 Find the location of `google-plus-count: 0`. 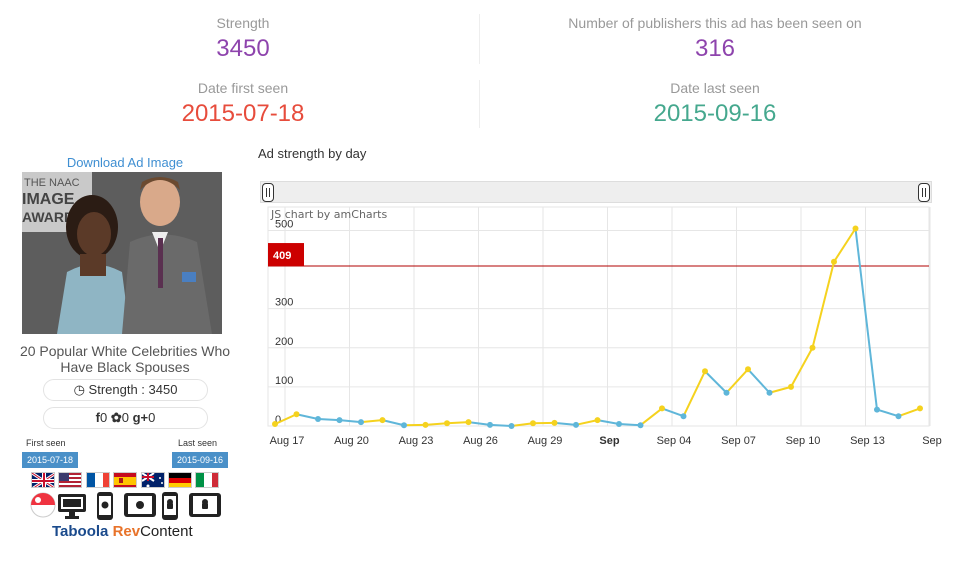

google-plus-count: 0 is located at coordinates (152, 417).